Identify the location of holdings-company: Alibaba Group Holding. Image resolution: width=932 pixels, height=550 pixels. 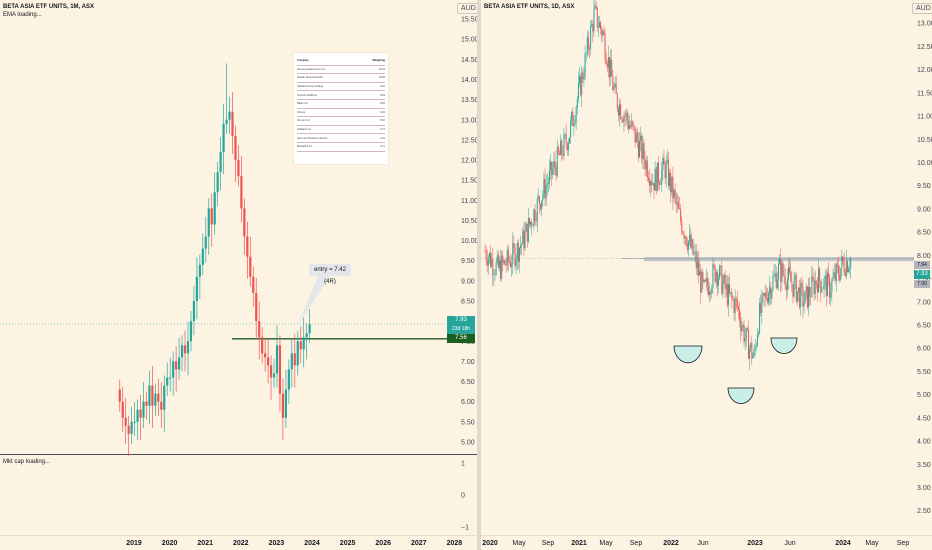
(310, 87).